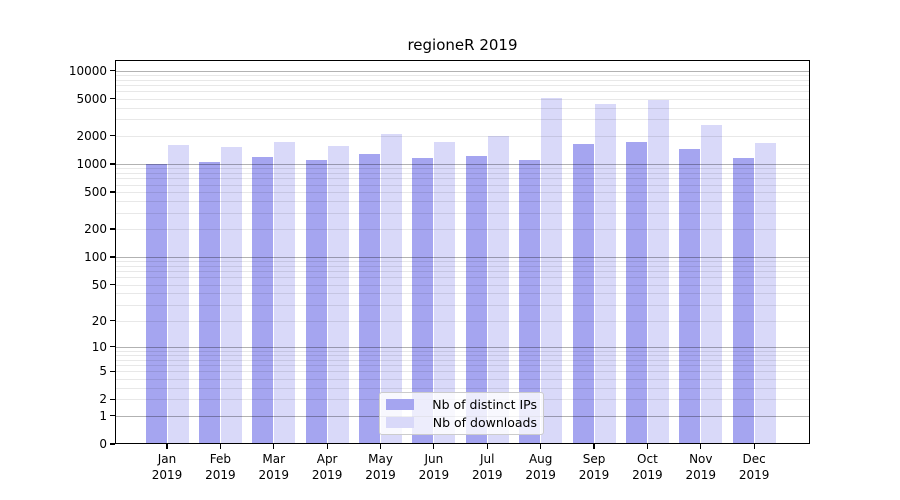  I want to click on x-tick-label-month: Aug, so click(540, 459).